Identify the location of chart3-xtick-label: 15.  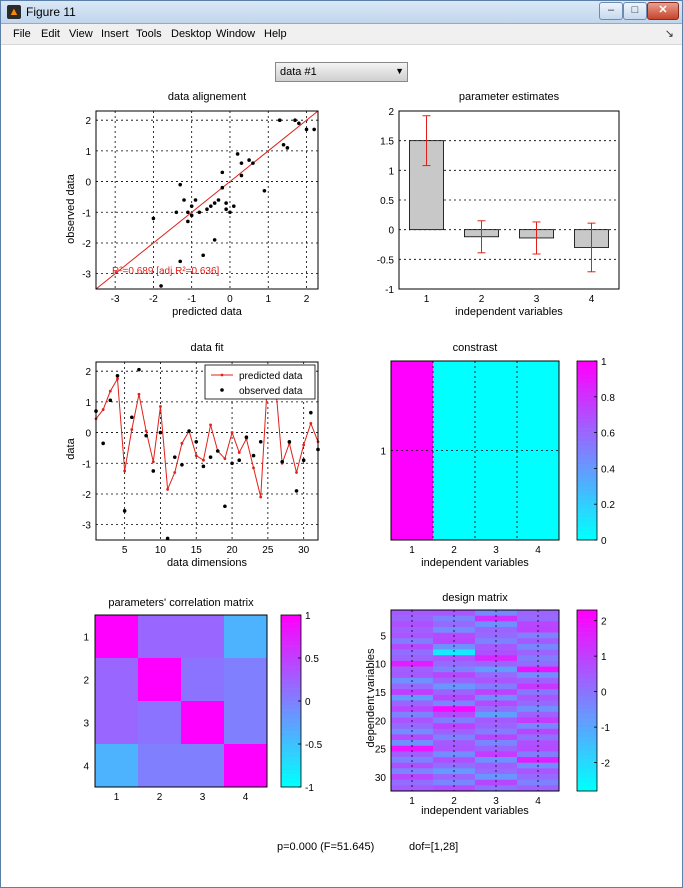
(197, 550).